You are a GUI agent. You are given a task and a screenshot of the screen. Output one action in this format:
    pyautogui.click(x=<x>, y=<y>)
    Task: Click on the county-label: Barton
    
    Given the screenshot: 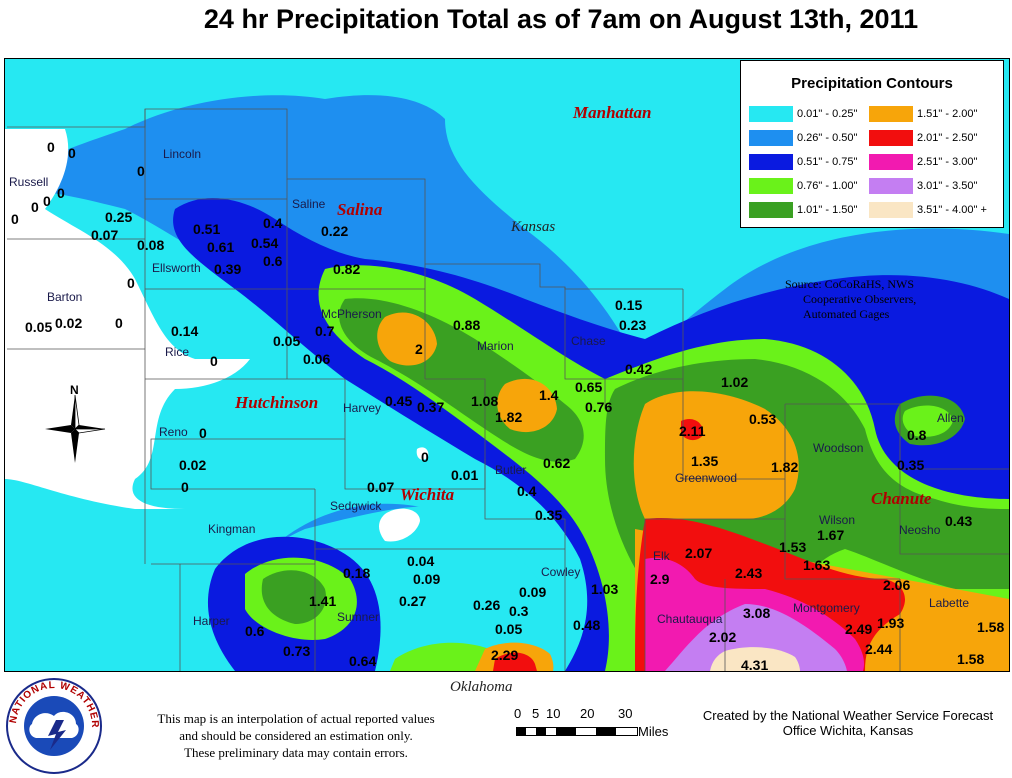 What is the action you would take?
    pyautogui.click(x=65, y=297)
    